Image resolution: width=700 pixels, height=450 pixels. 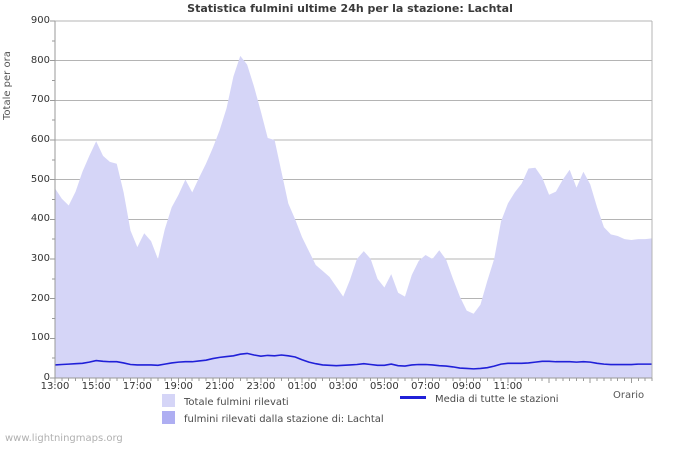 I want to click on x-tick-label: 05:00, so click(x=384, y=386).